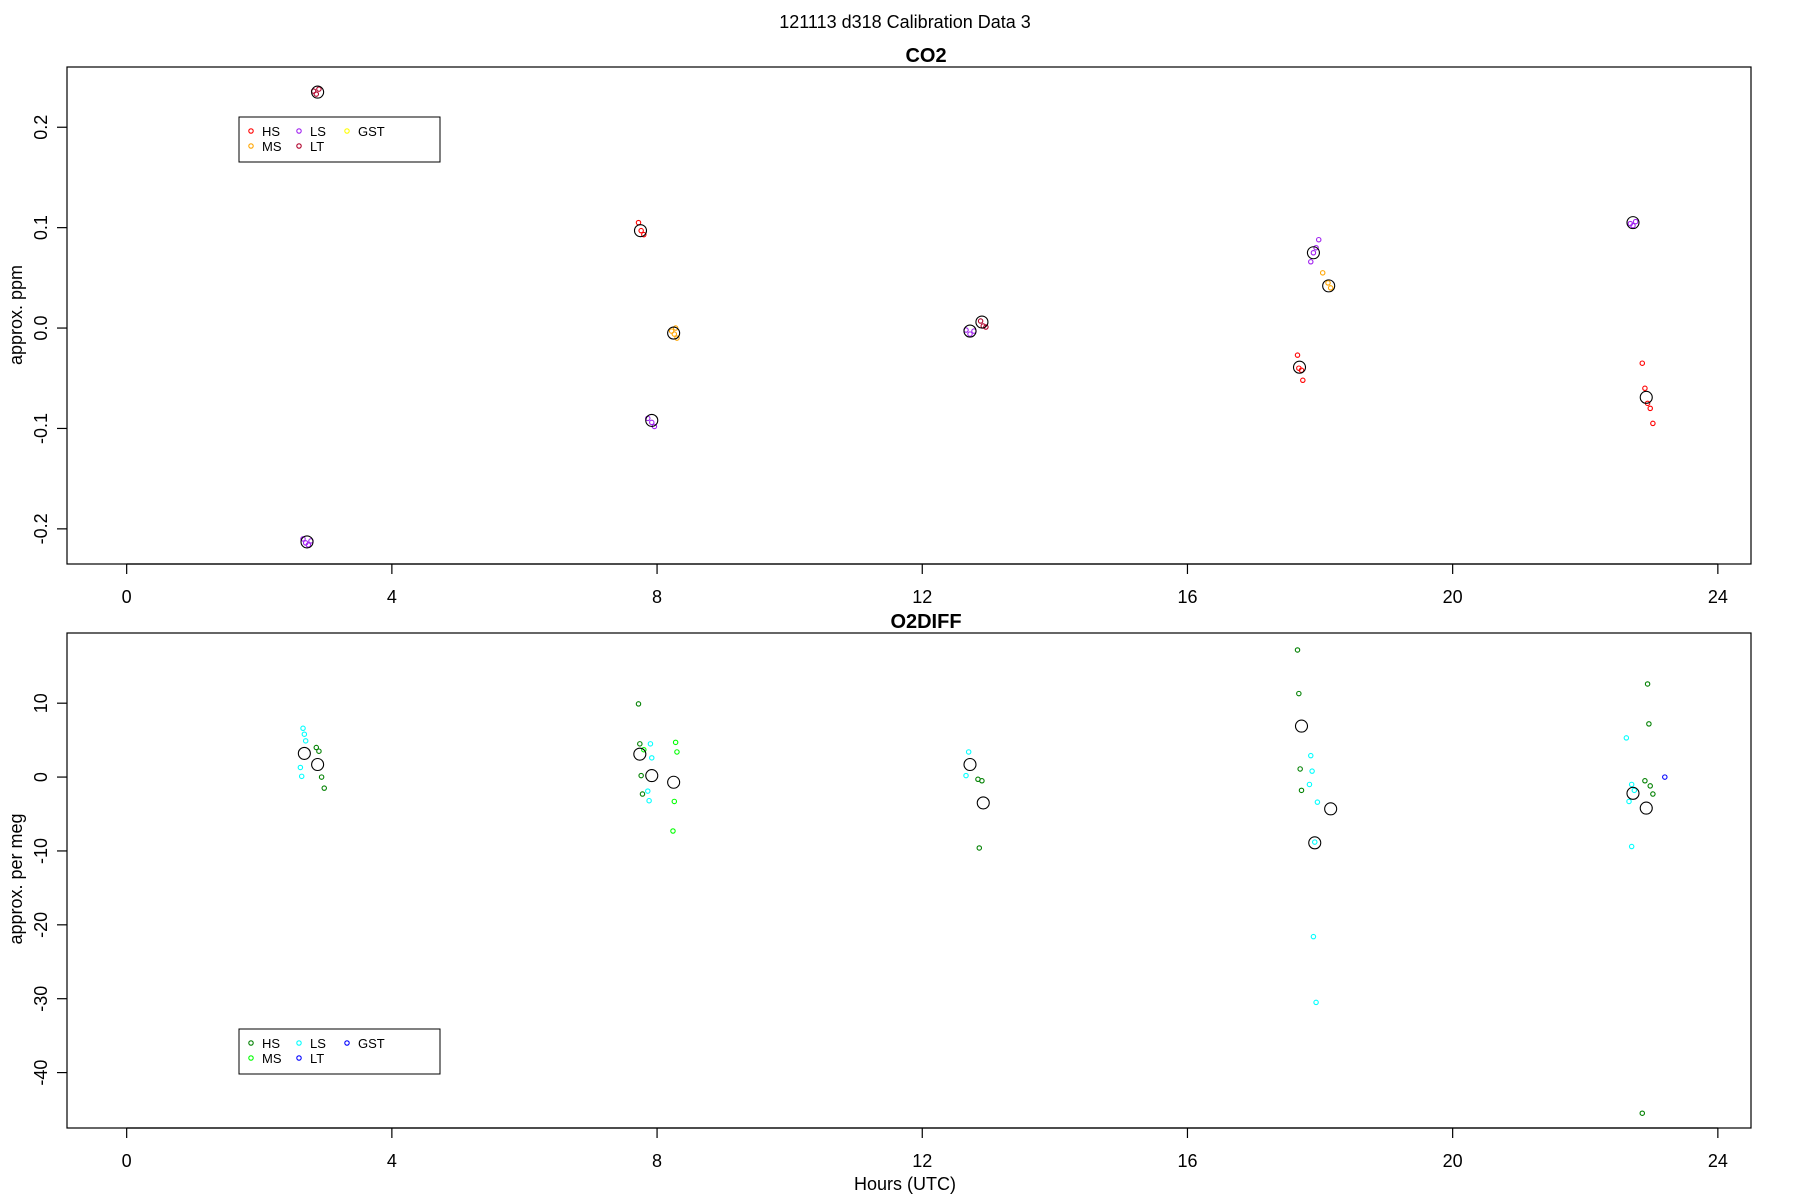 This screenshot has width=1800, height=1200. Describe the element at coordinates (41, 428) in the screenshot. I see `co2-y-tick-label: -0.1` at that location.